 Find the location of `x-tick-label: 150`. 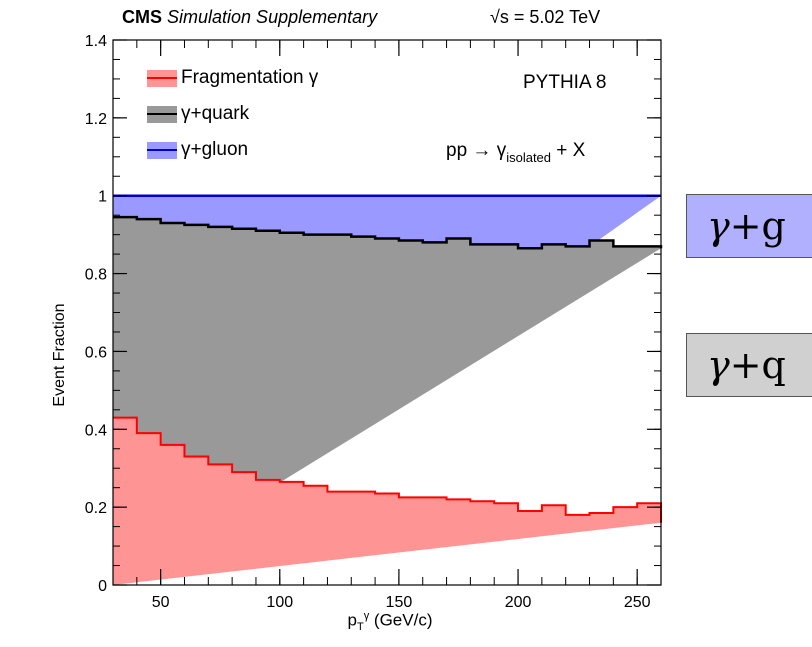

x-tick-label: 150 is located at coordinates (399, 602).